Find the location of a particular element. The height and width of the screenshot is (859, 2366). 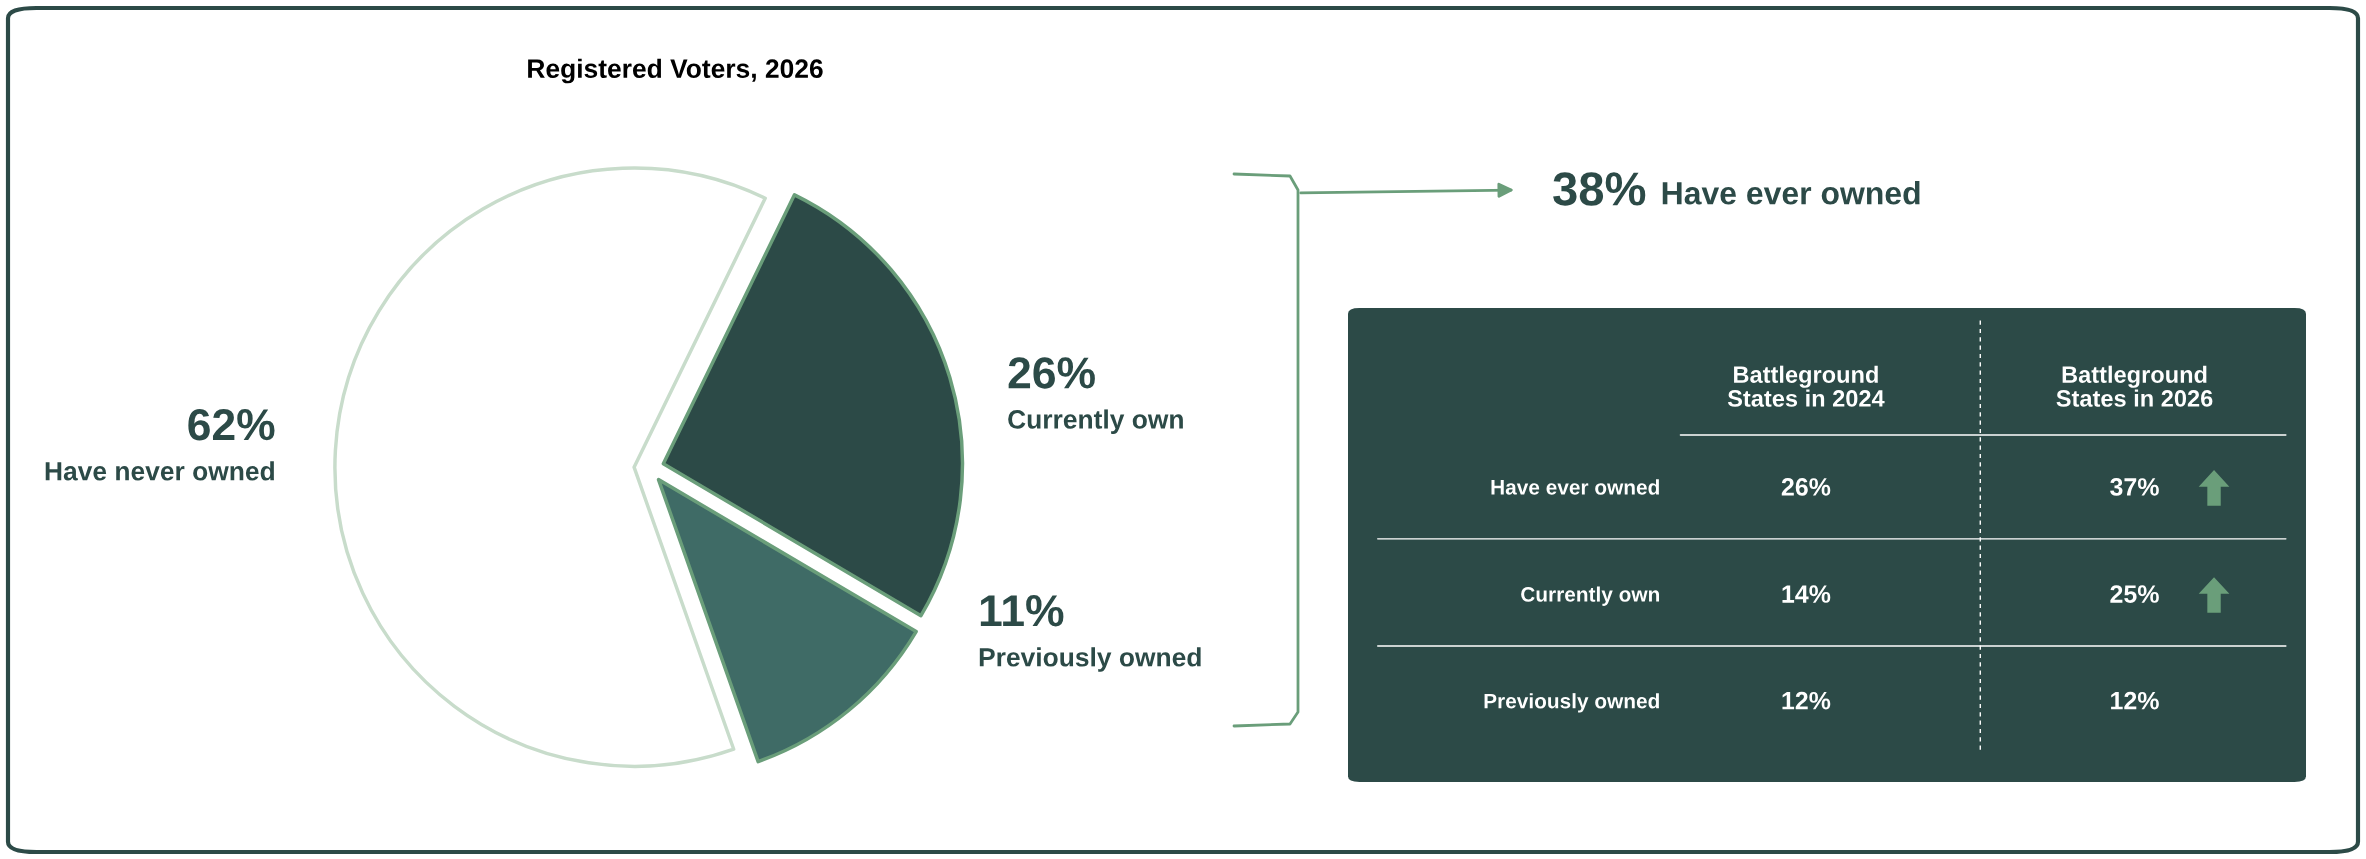

text: 37% is located at coordinates (2134, 487).